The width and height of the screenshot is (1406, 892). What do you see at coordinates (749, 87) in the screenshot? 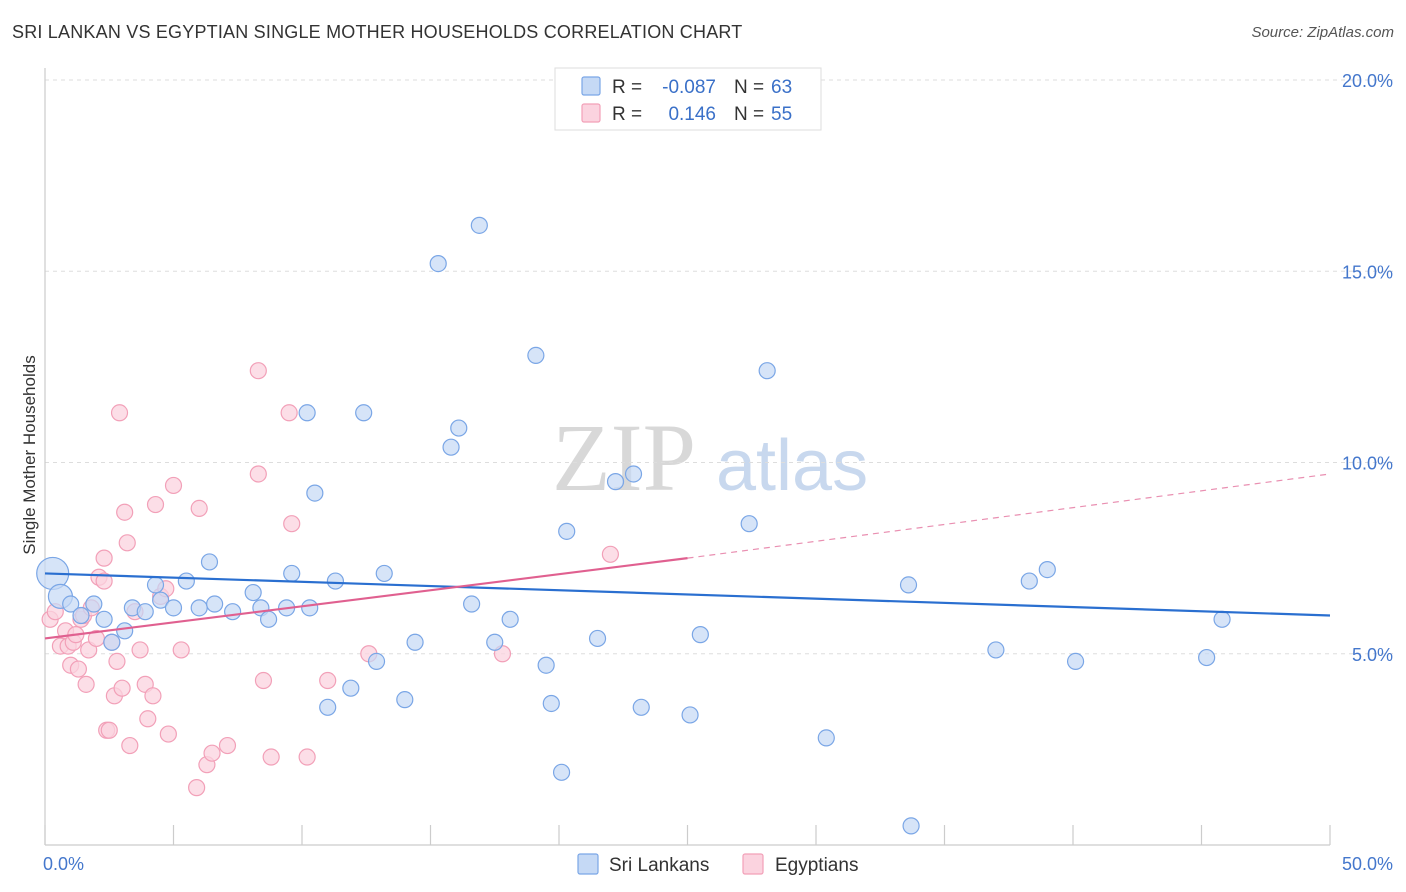
I see `legend-top-n-label-1: N =` at bounding box center [749, 87].